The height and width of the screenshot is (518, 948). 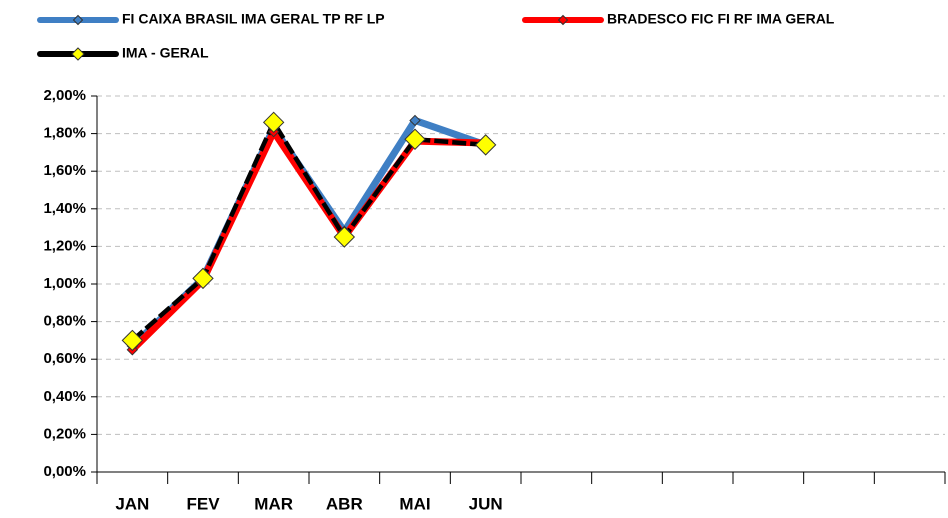 I want to click on y-tick-label: 1,00%, so click(x=64, y=283).